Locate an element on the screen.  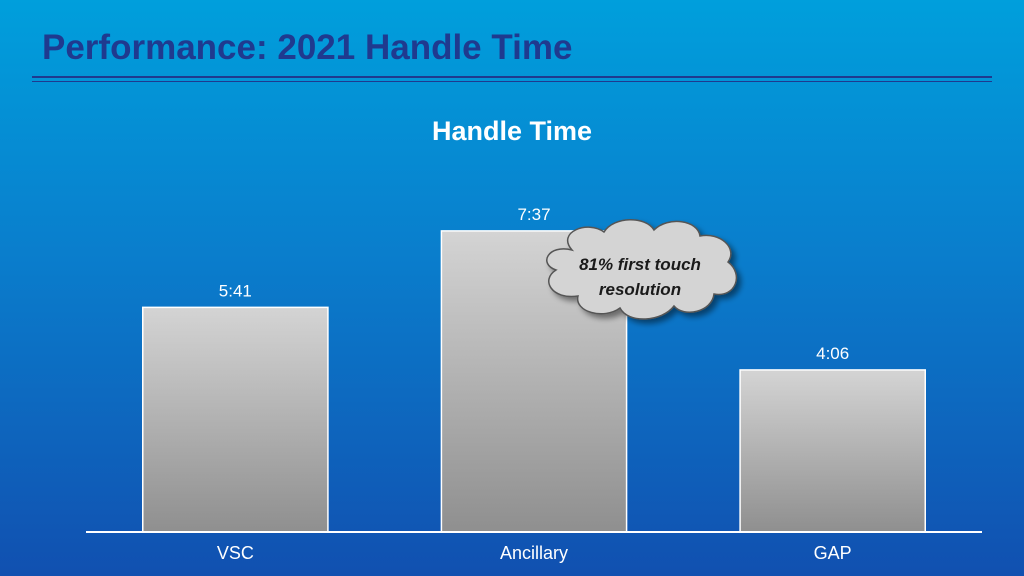
callout-text: 81% first touch resolution is located at coordinates (640, 277).